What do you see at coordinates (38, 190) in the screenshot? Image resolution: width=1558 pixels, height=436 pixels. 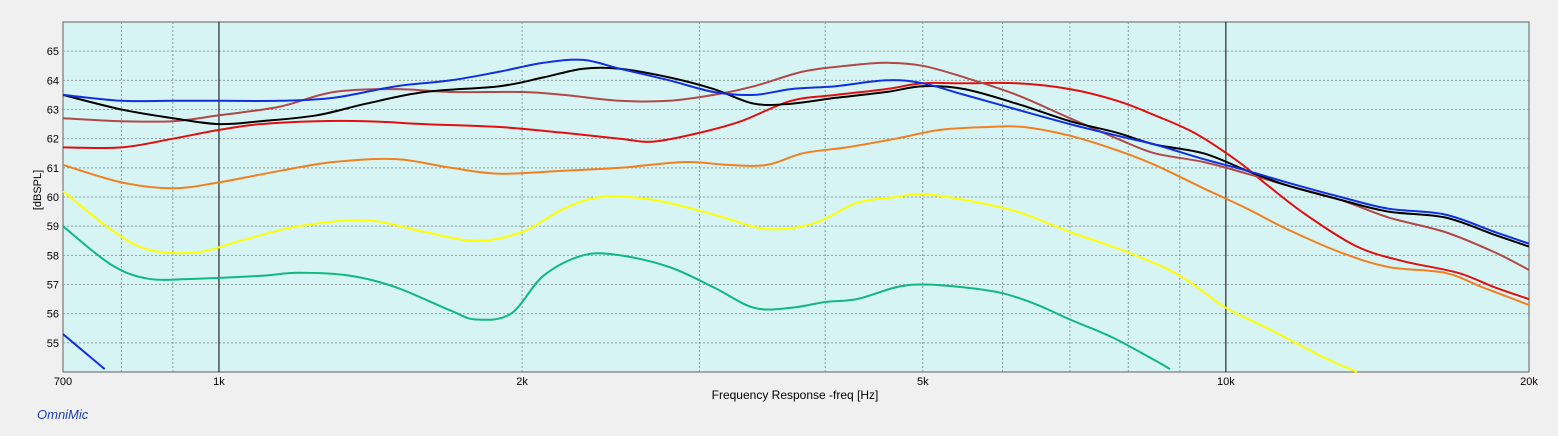 I see `y-axis-label: [dBSPL]` at bounding box center [38, 190].